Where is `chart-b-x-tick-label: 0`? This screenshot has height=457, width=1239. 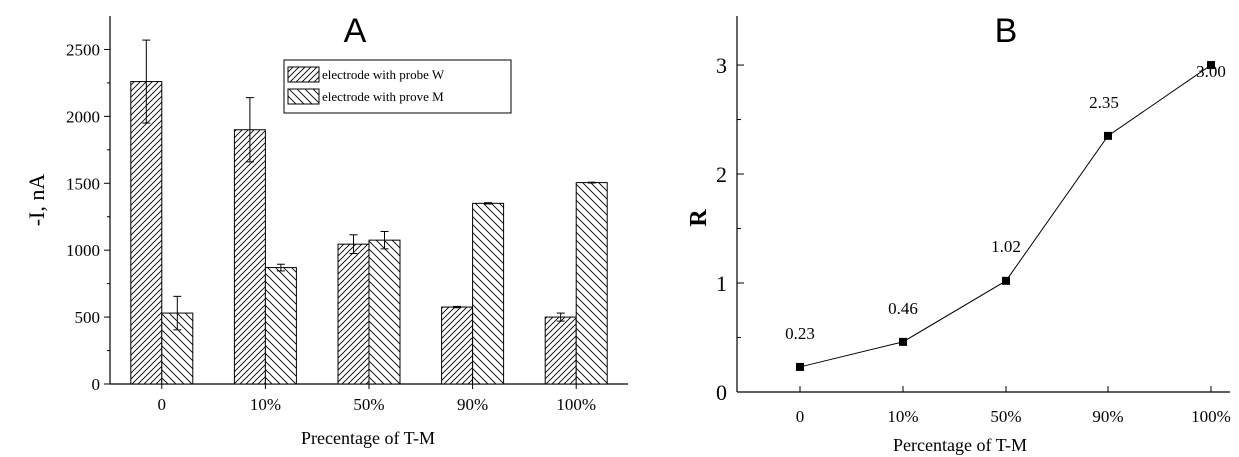
chart-b-x-tick-label: 0 is located at coordinates (800, 416).